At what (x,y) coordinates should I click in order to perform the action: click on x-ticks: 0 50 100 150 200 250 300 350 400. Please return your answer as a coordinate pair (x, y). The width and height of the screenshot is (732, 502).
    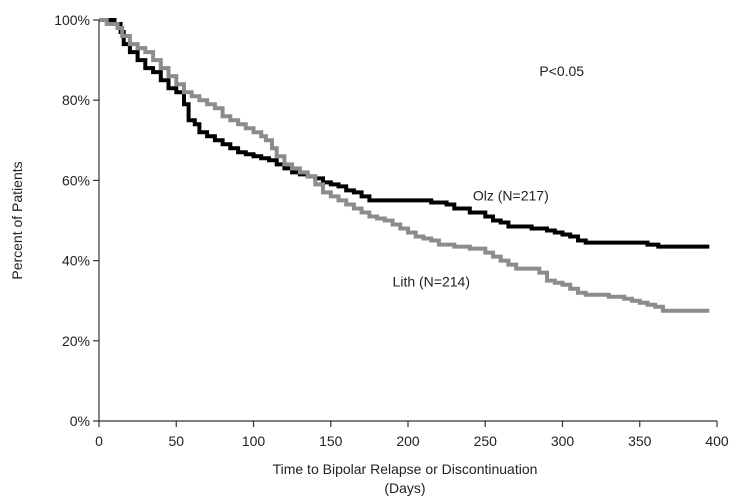
    Looking at the image, I should click on (412, 435).